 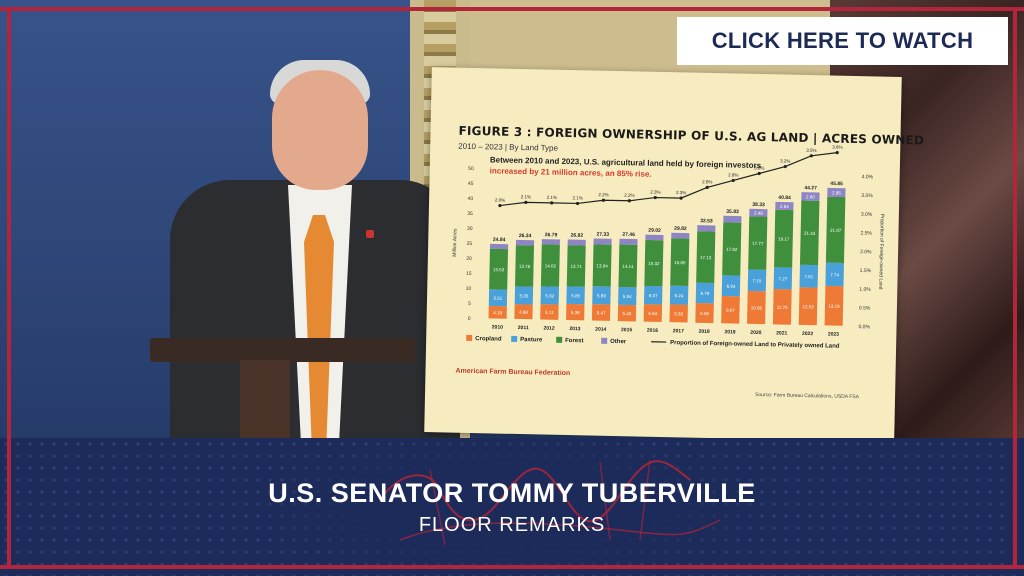 What do you see at coordinates (731, 286) in the screenshot?
I see `bar-value-label: 6.94` at bounding box center [731, 286].